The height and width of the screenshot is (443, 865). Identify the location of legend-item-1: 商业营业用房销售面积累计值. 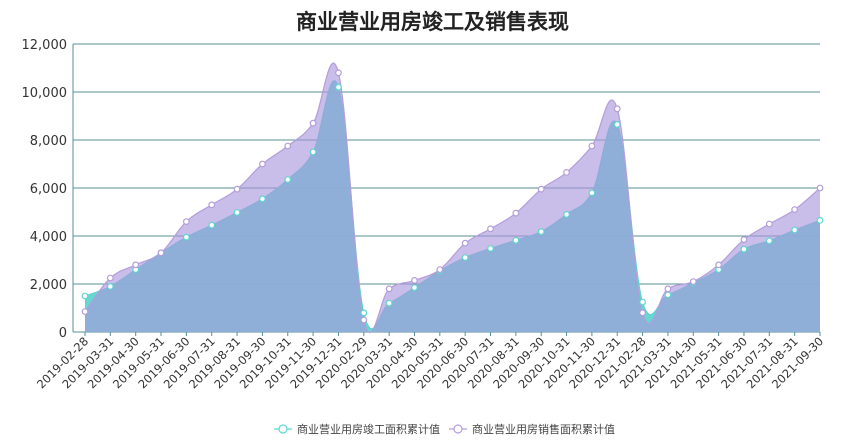
(532, 429).